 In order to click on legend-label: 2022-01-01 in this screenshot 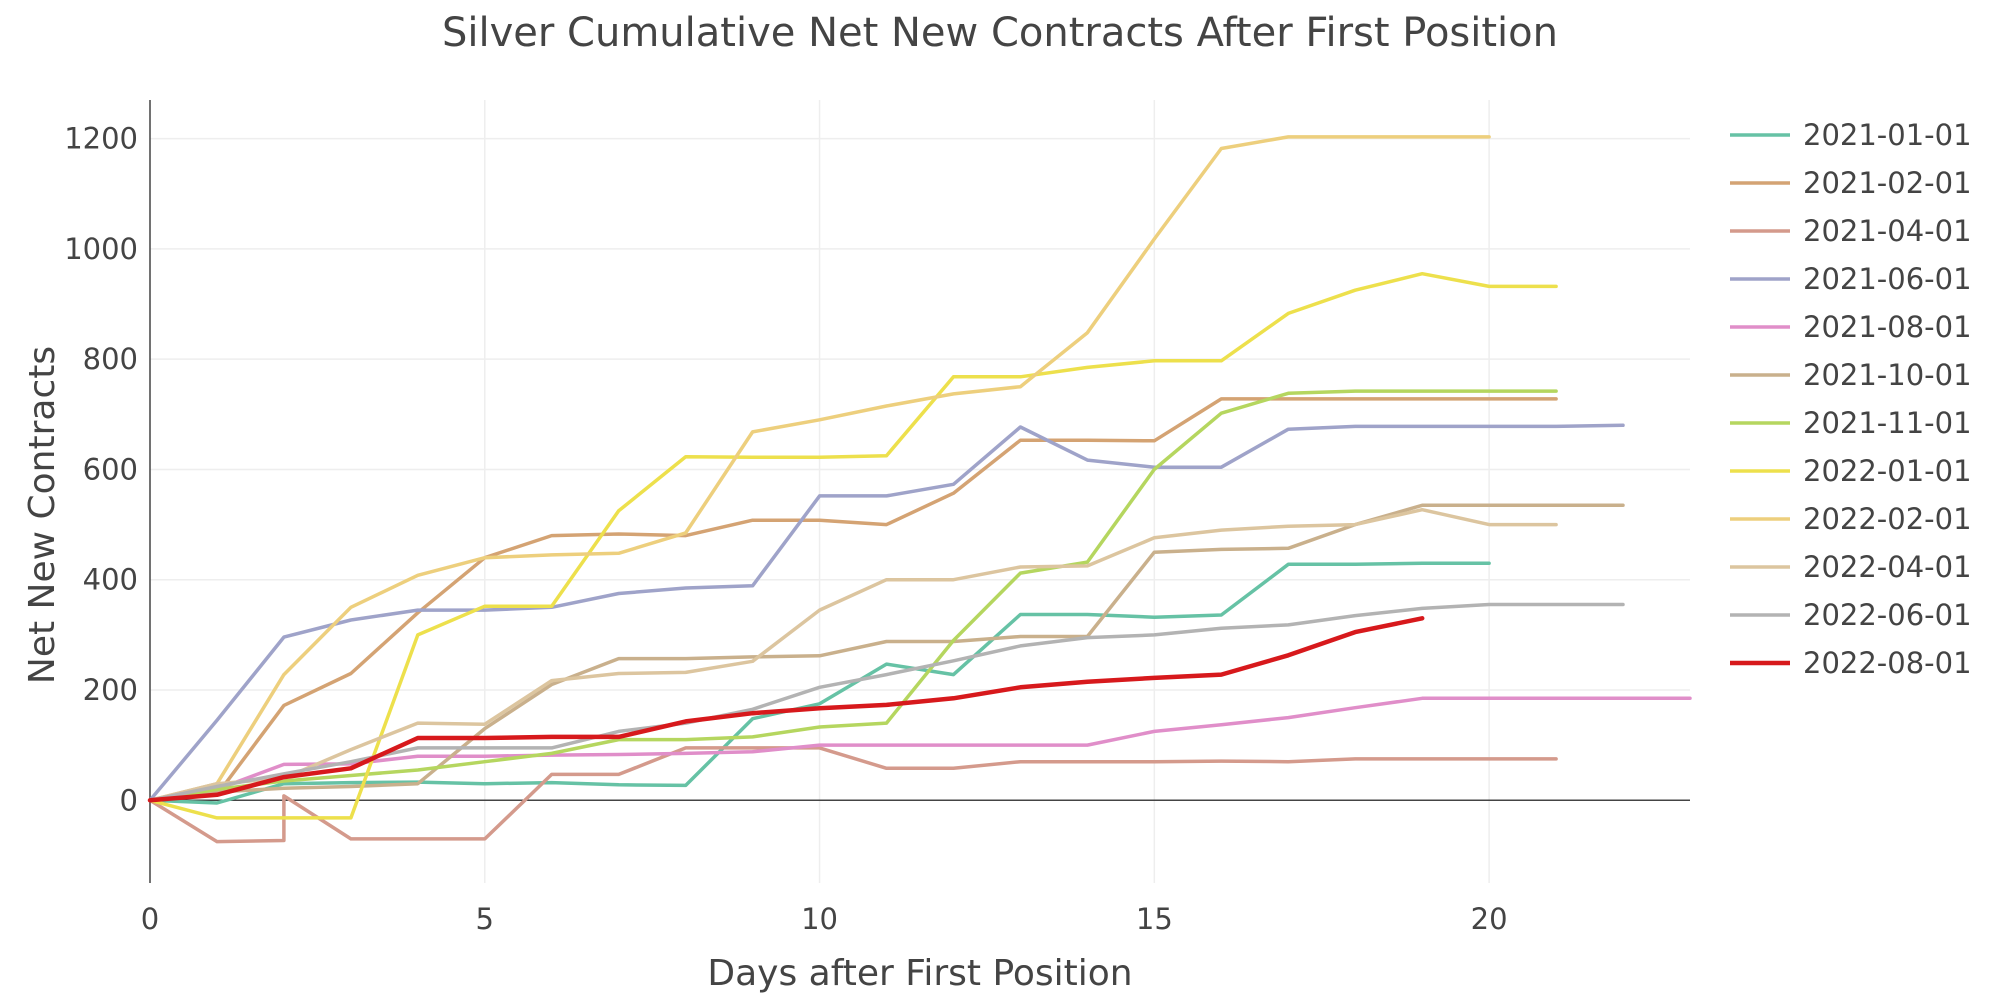, I will do `click(1887, 471)`.